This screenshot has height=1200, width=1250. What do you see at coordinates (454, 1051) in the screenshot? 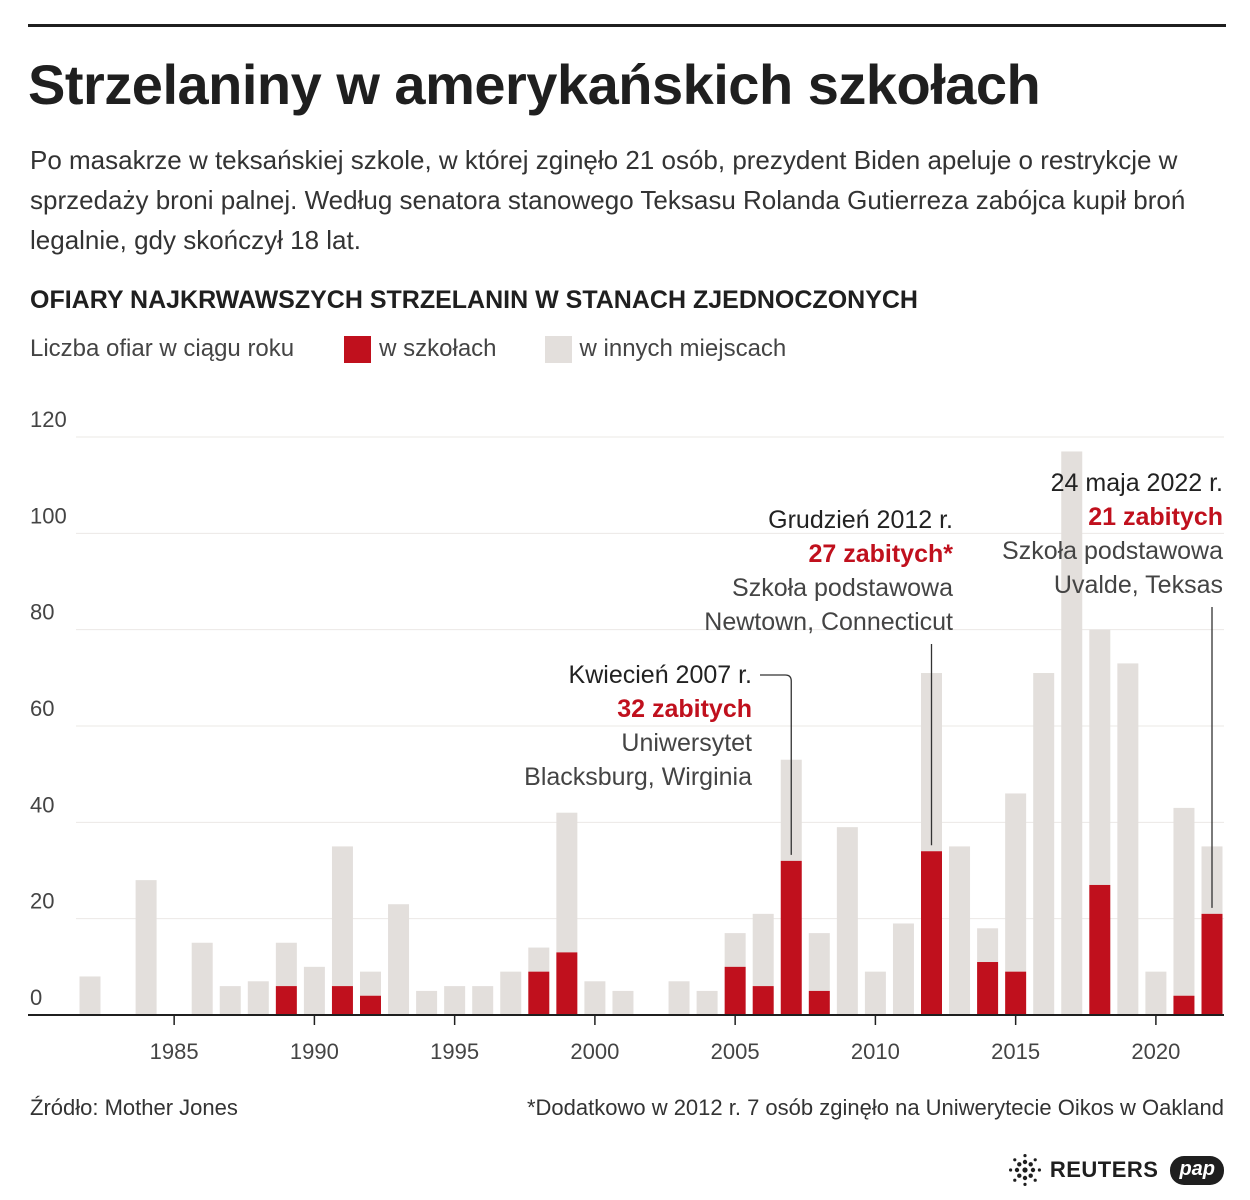
I see `x-tick-label-1995: 1995` at bounding box center [454, 1051].